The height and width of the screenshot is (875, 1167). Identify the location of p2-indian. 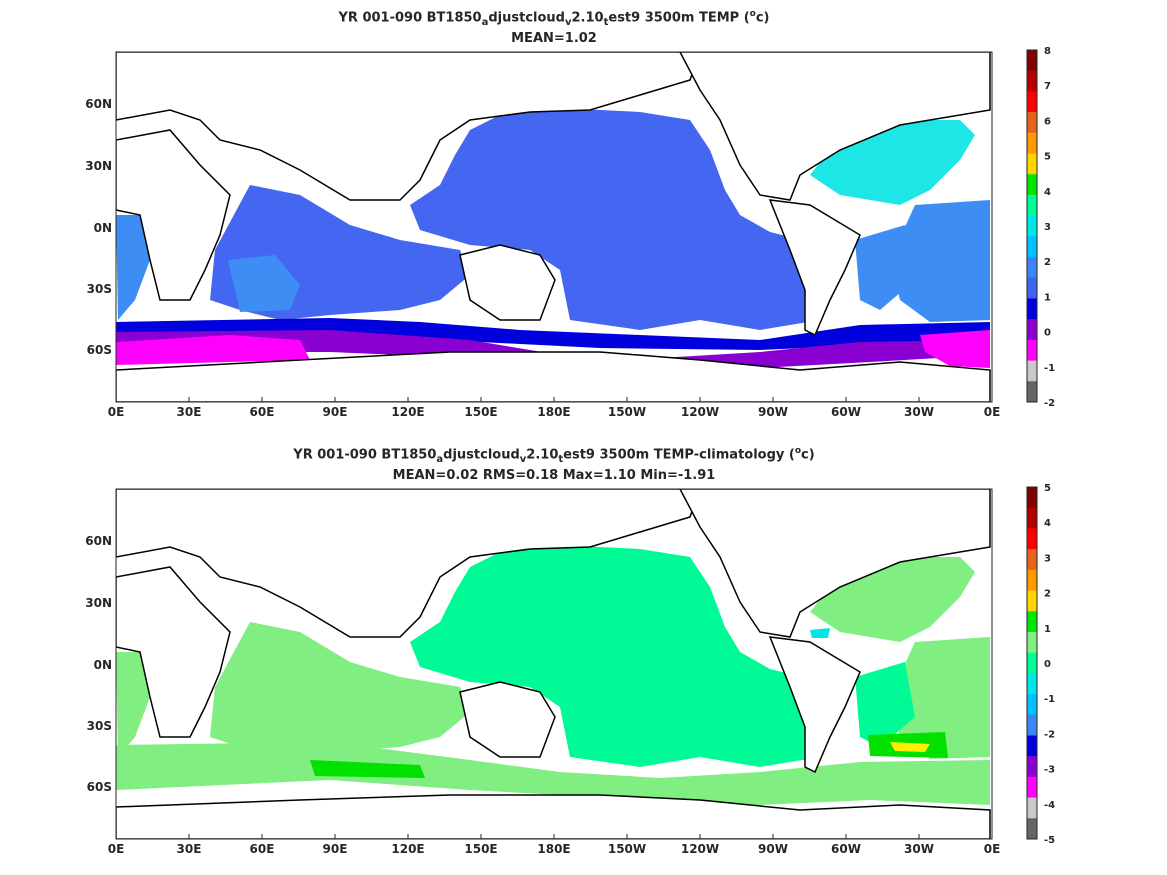
(340, 689).